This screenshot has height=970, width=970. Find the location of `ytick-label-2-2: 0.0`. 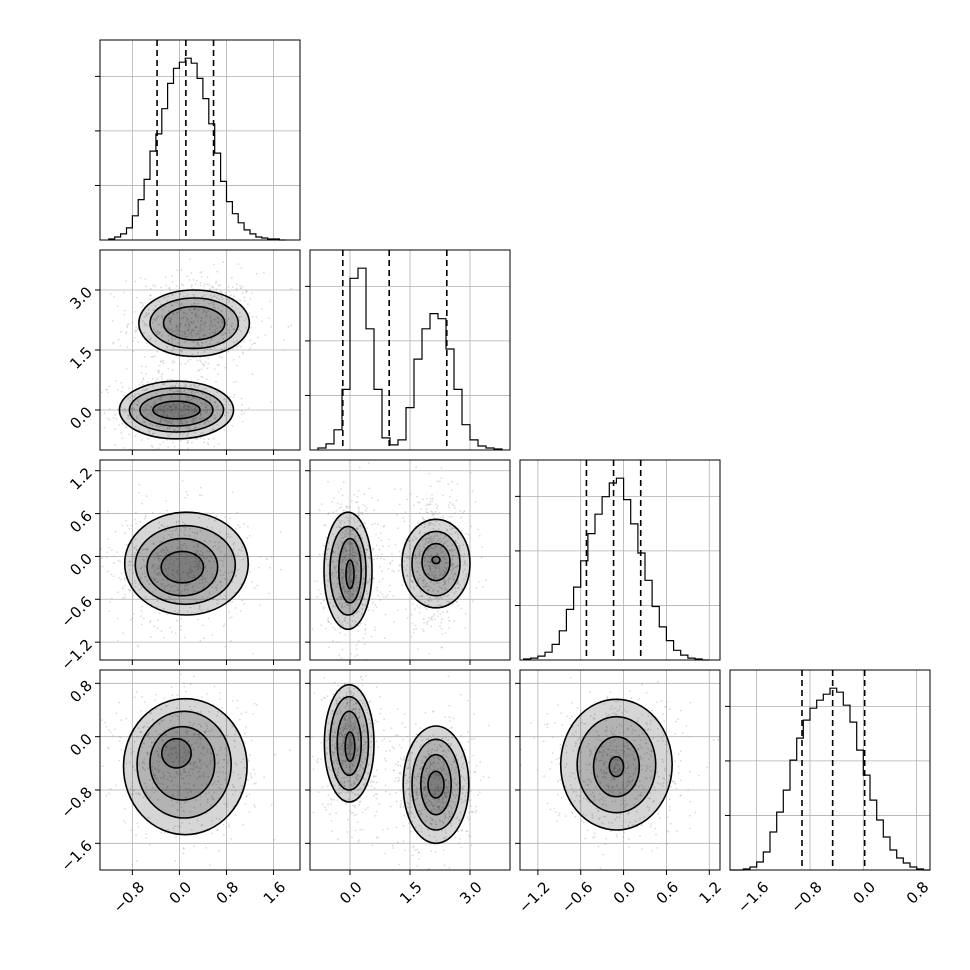

ytick-label-2-2: 0.0 is located at coordinates (81, 565).